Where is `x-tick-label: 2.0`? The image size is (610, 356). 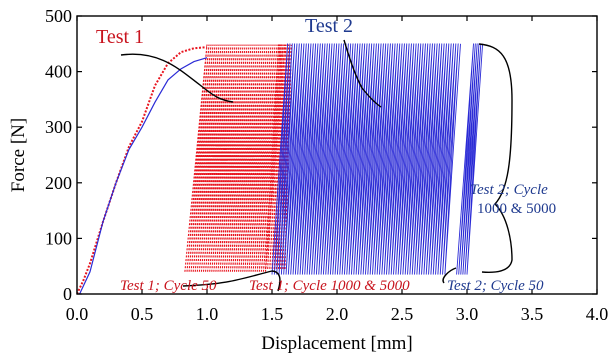 x-tick-label: 2.0 is located at coordinates (337, 314).